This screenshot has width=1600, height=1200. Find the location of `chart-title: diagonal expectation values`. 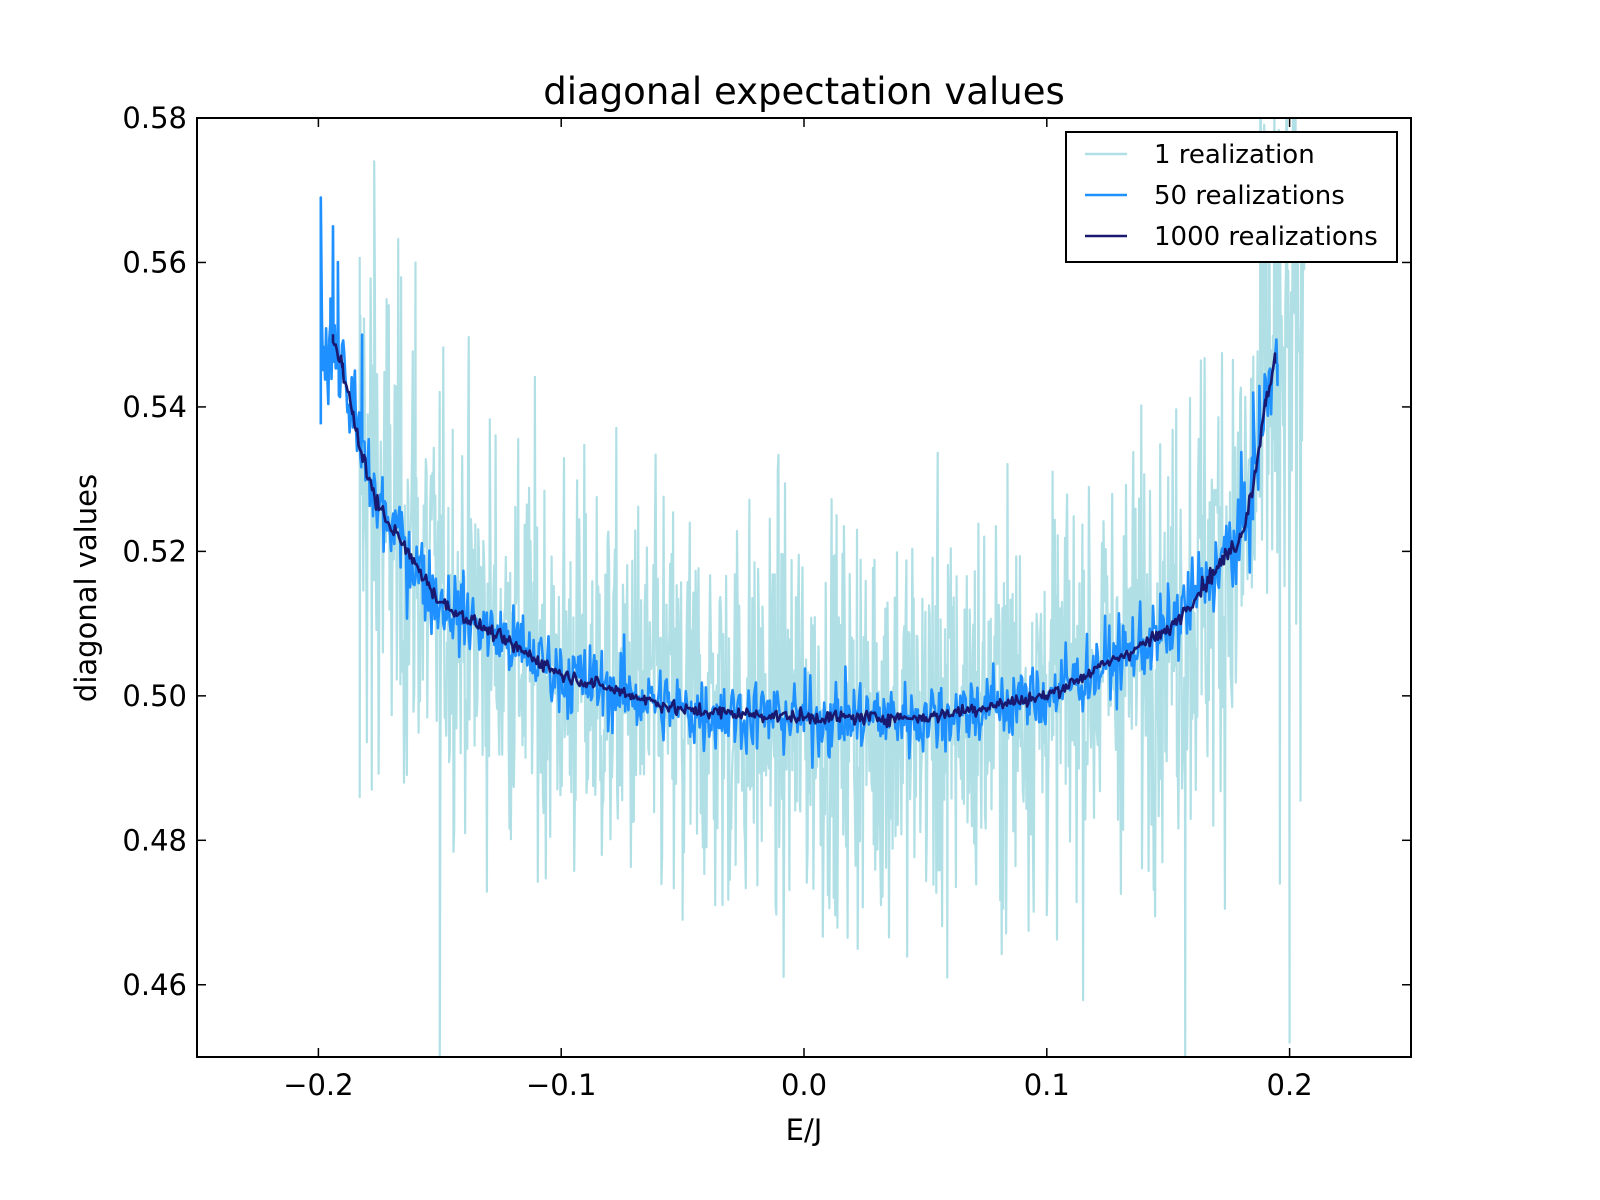

chart-title: diagonal expectation values is located at coordinates (804, 91).